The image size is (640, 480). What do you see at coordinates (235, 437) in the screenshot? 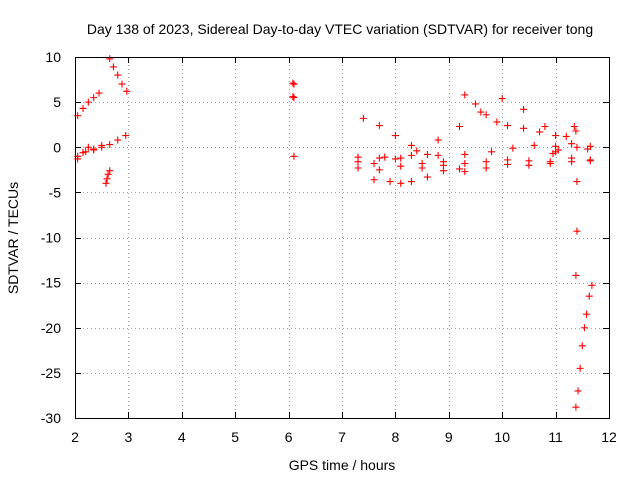
I see `x-tick-label: 5` at bounding box center [235, 437].